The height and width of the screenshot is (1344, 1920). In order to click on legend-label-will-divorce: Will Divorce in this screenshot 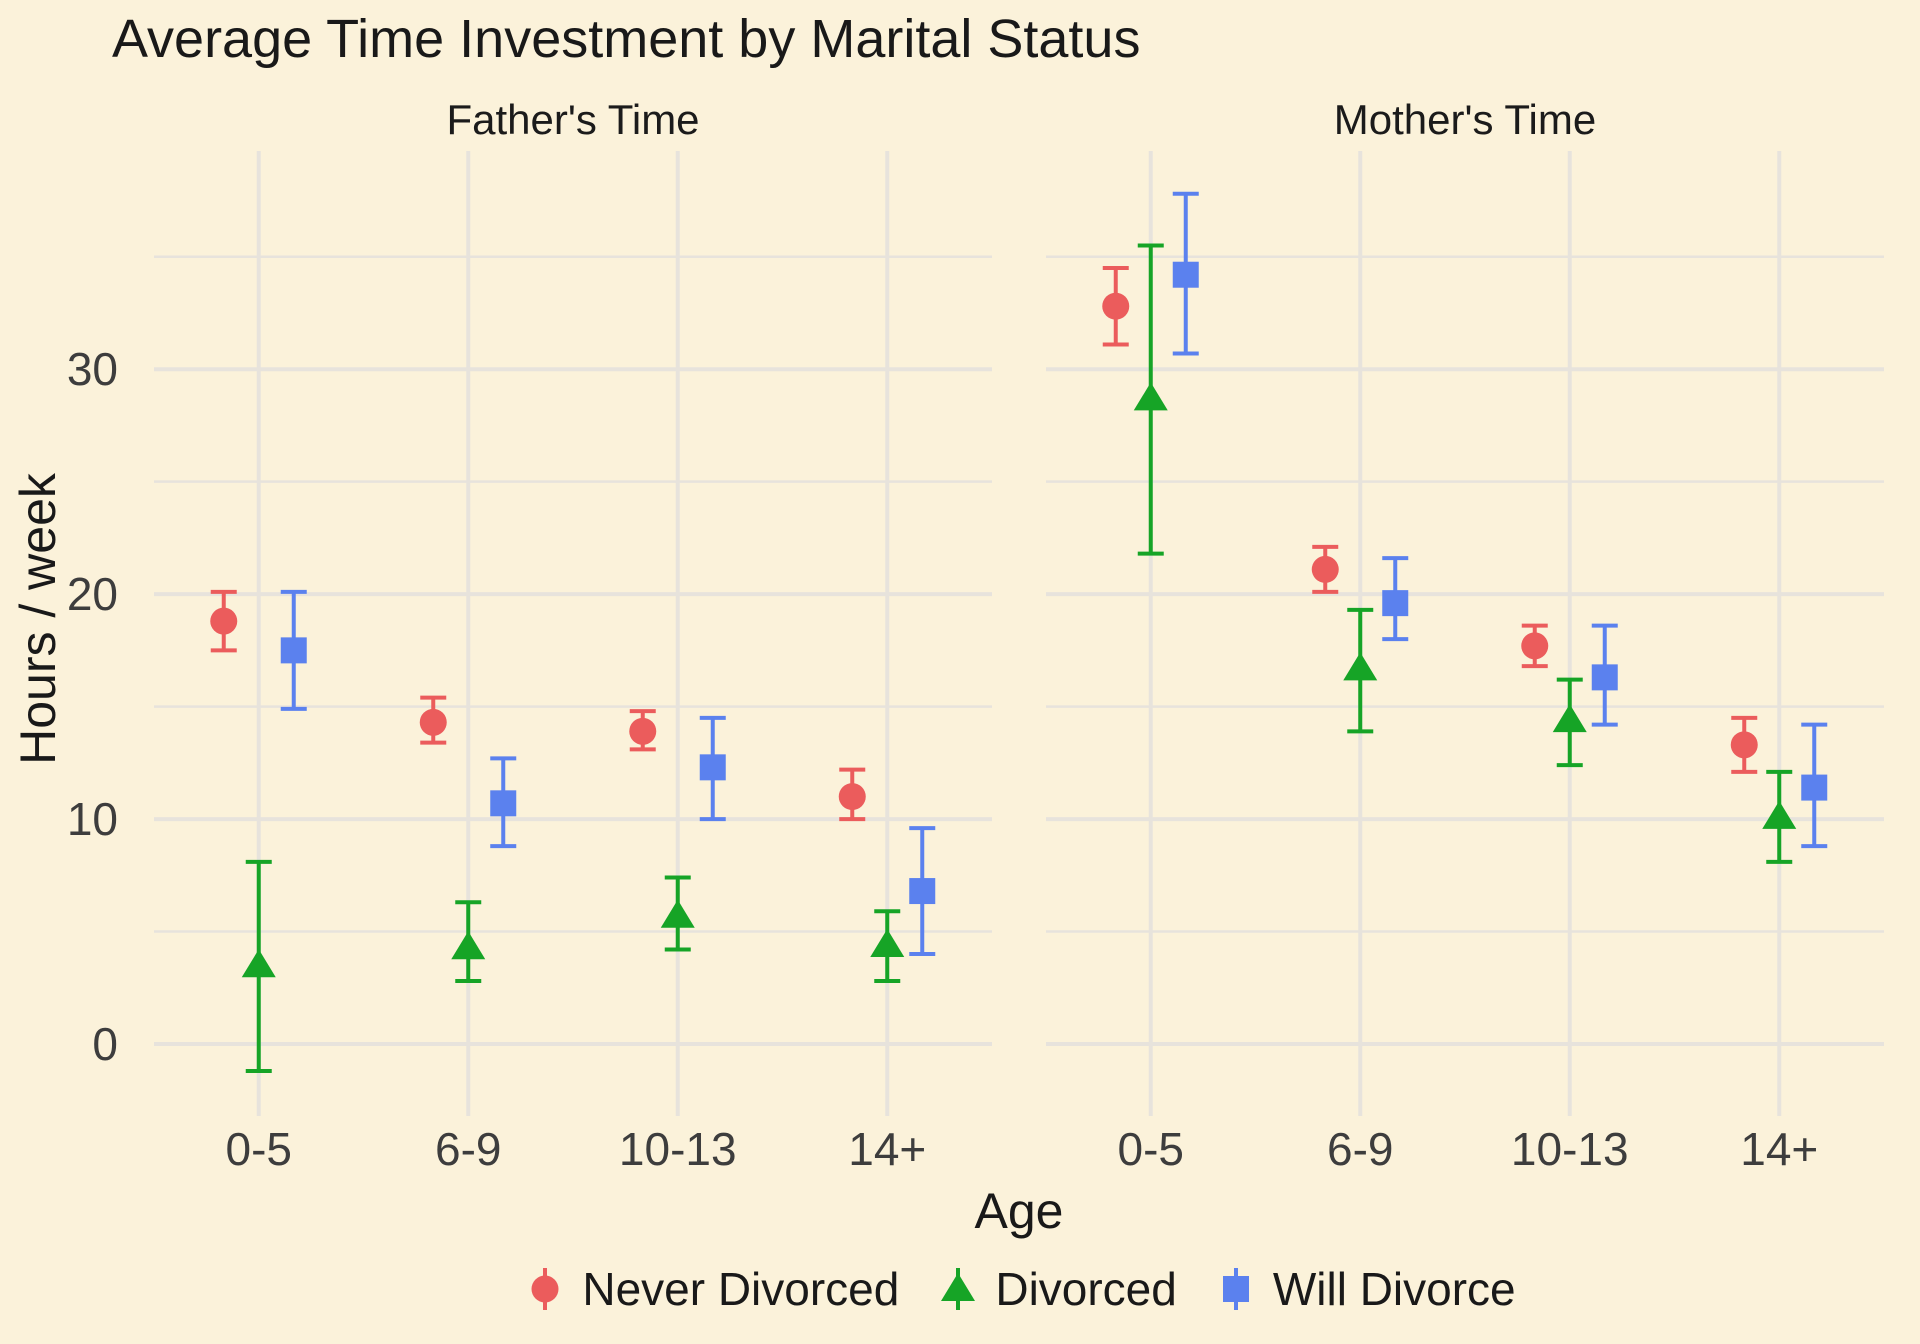, I will do `click(1394, 1289)`.